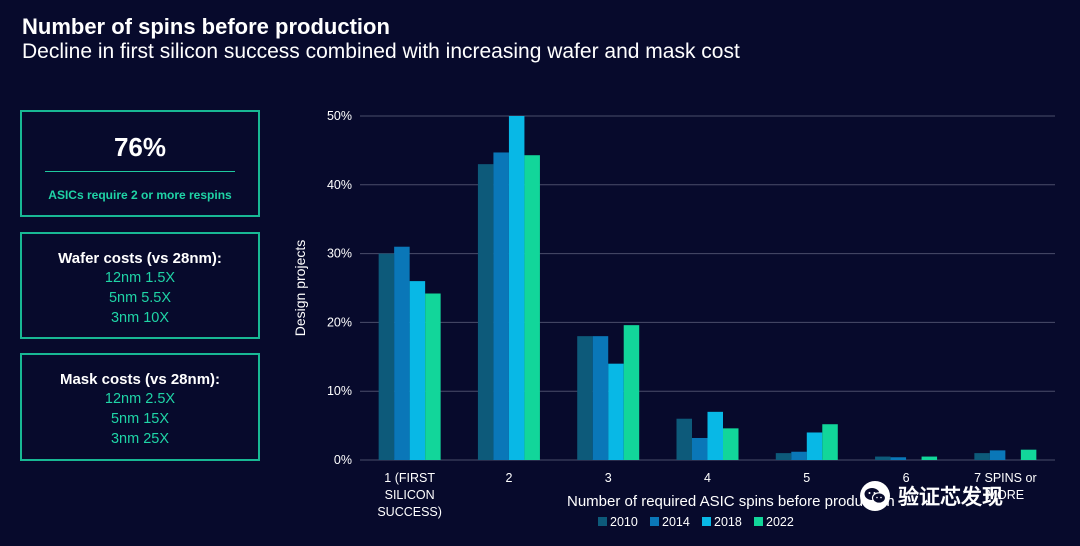  Describe the element at coordinates (140, 399) in the screenshot. I see `mask-cost-line: 12nm 2.5X` at that location.